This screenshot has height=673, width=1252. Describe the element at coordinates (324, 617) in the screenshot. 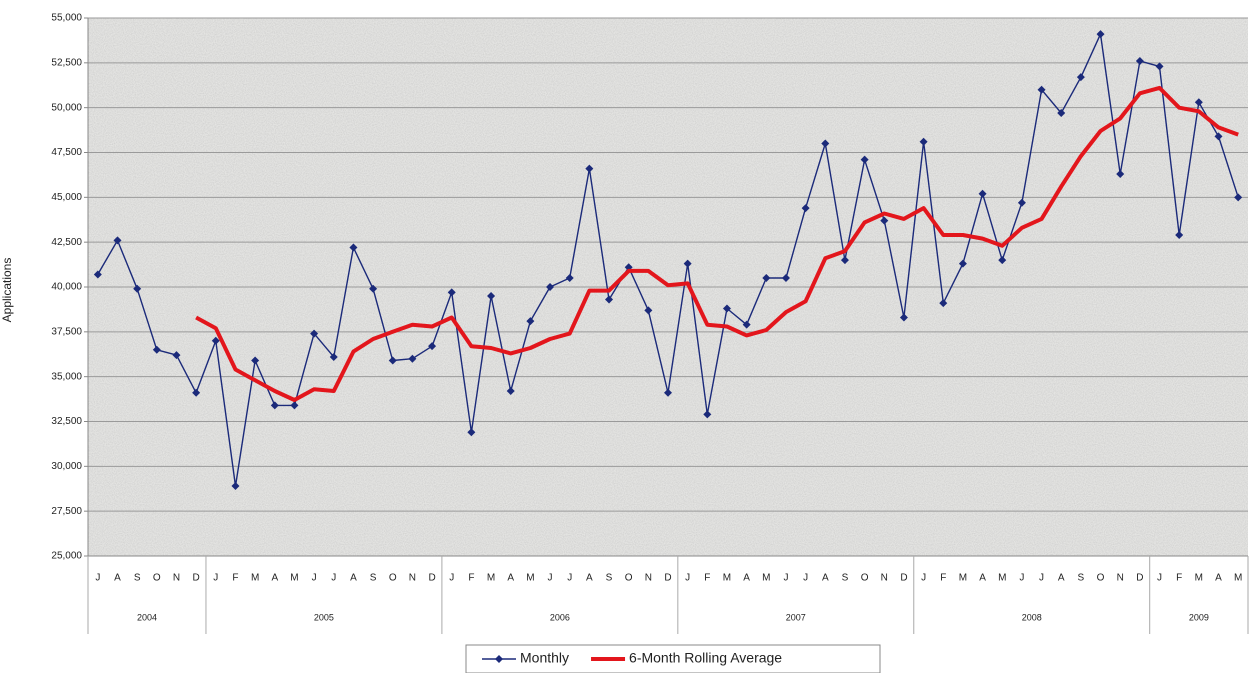

I see `group-label: 2005` at that location.